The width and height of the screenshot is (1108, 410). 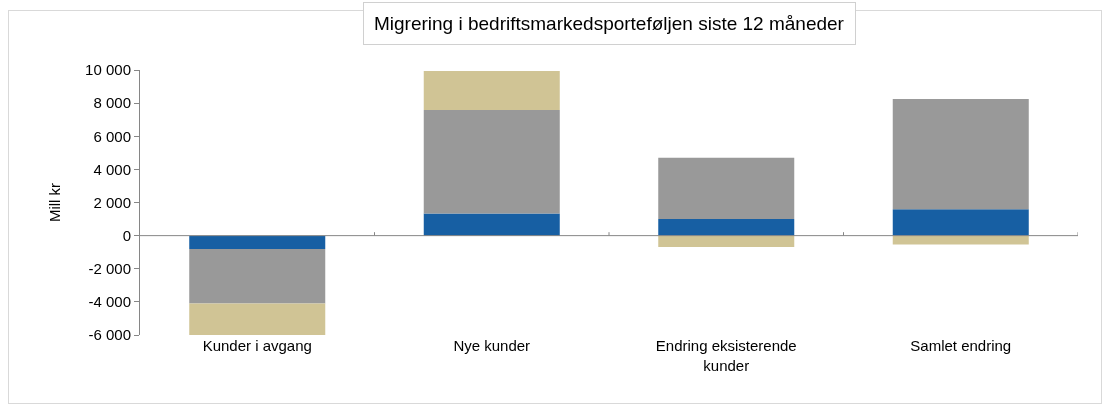 I want to click on x-tick-label: Kunder i avgang, so click(x=257, y=345).